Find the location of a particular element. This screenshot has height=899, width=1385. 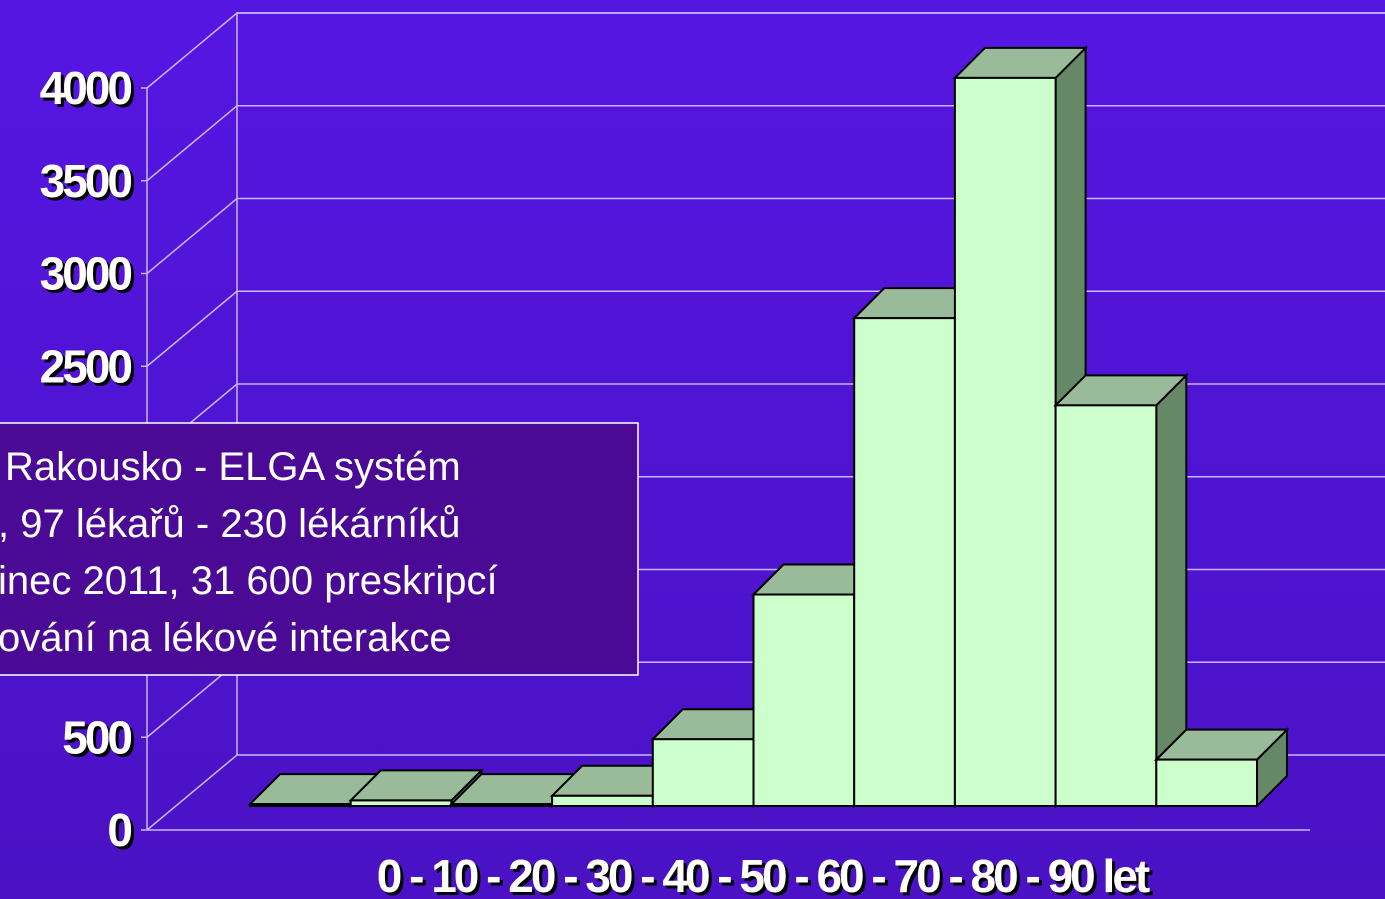

annotation-line: Rakousko - ELGA systém is located at coordinates (233, 467).